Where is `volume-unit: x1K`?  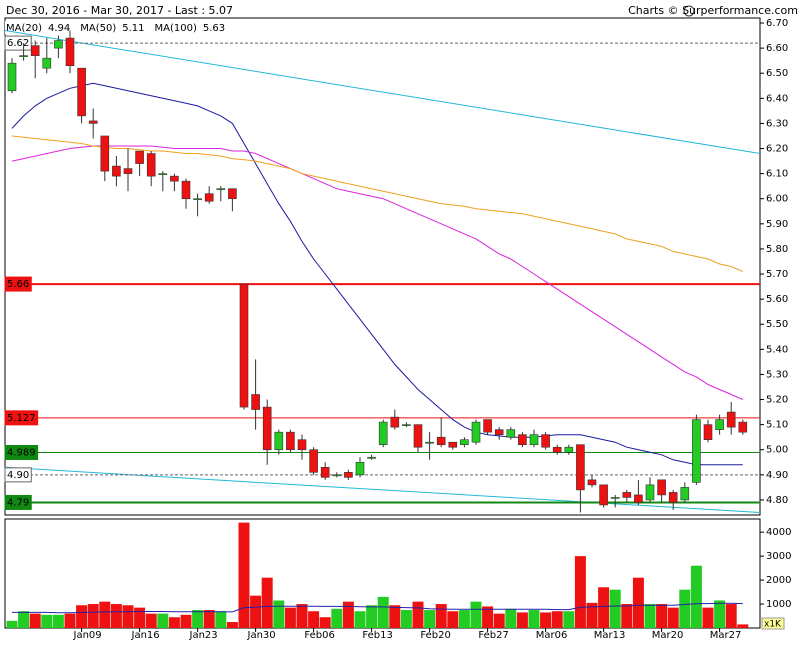 volume-unit: x1K is located at coordinates (773, 625).